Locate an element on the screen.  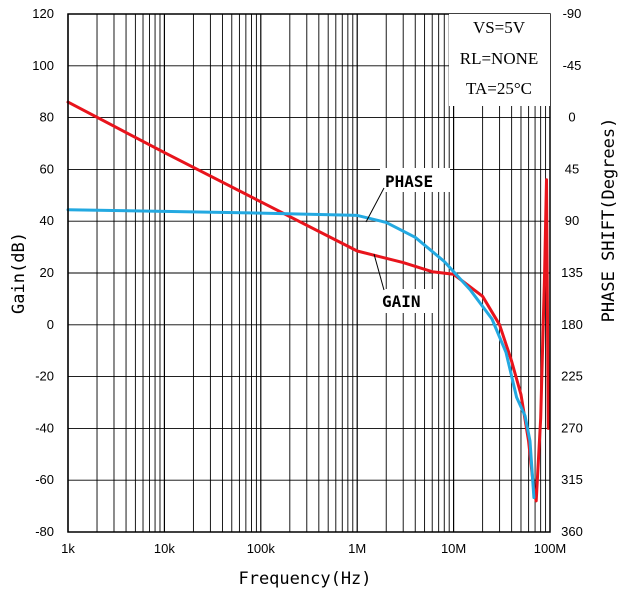
y2-tick-label: 90 is located at coordinates (572, 220).